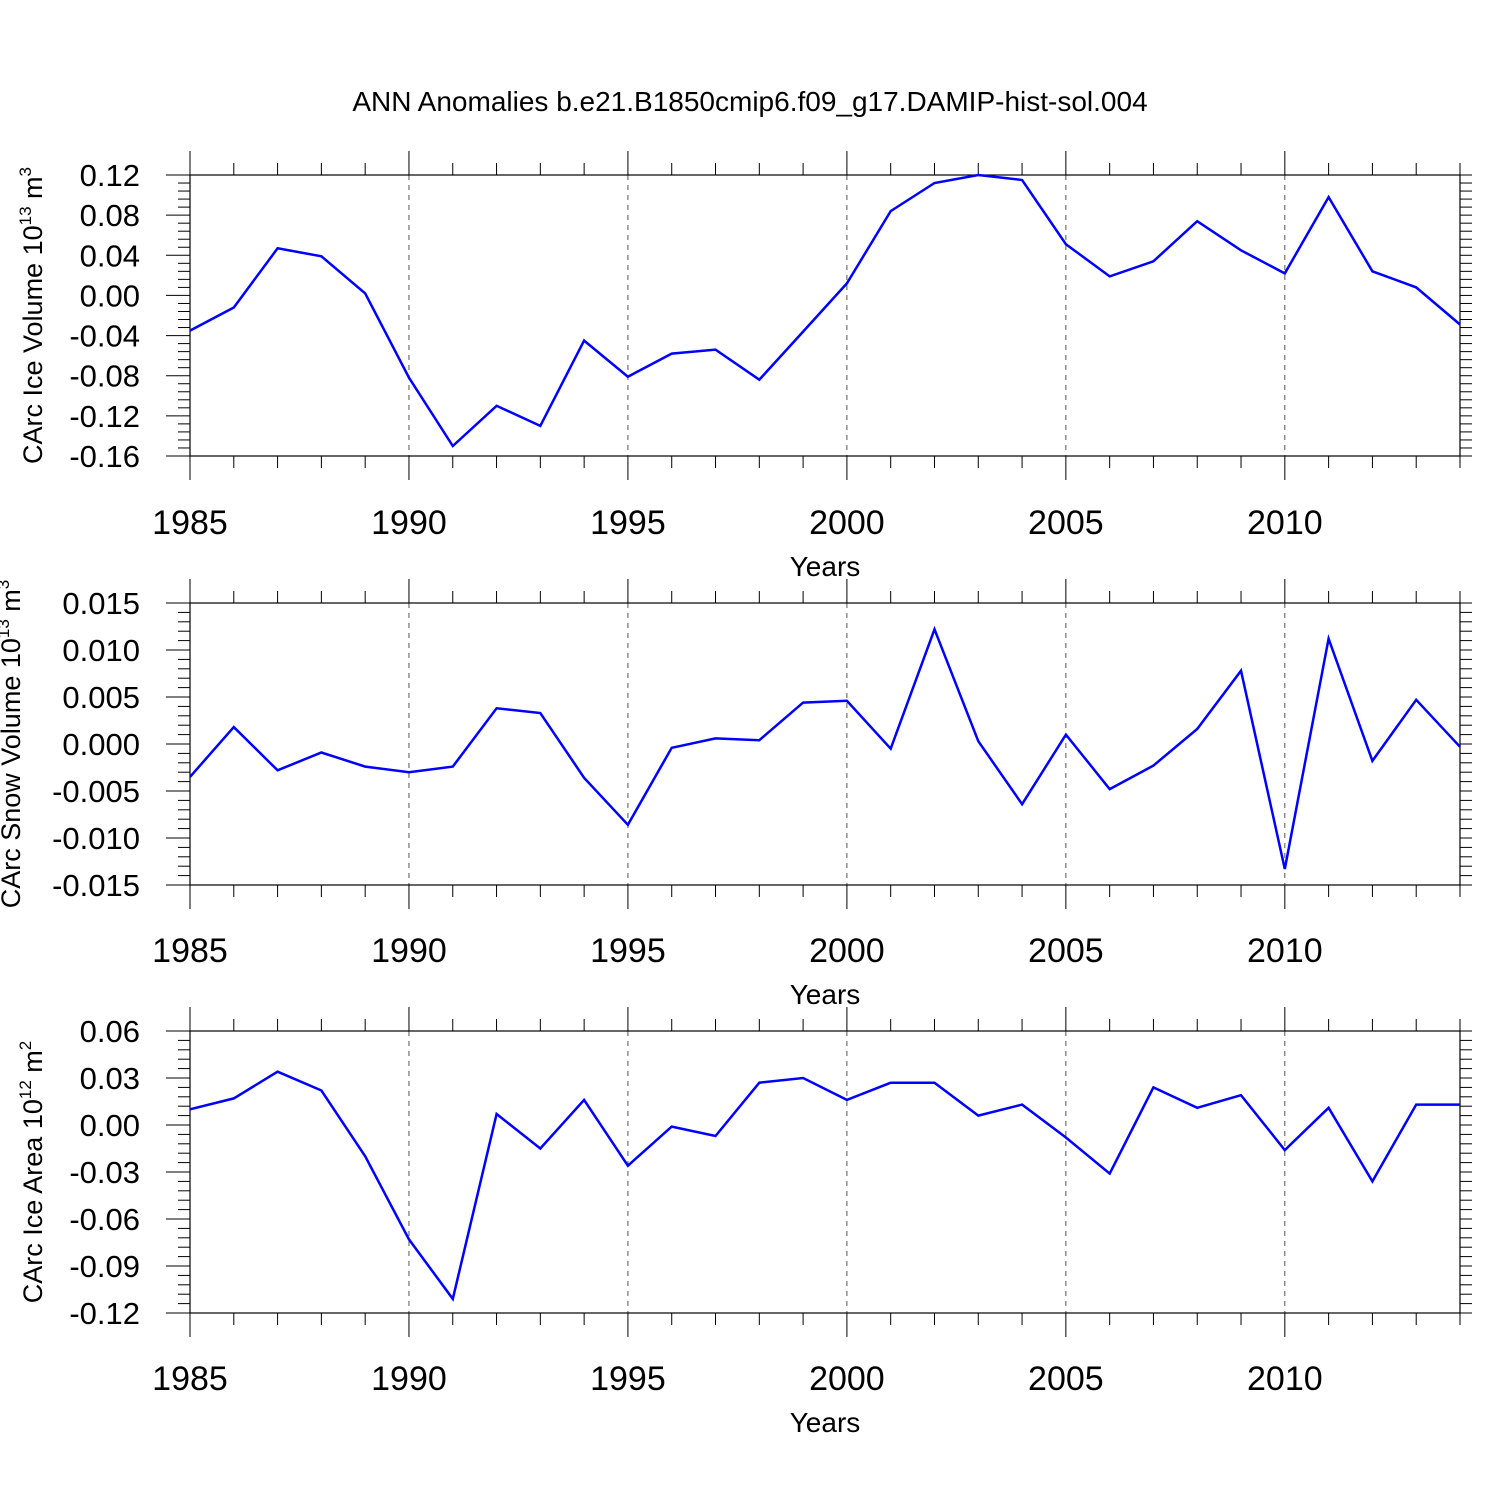 This screenshot has width=1500, height=1500. Describe the element at coordinates (101, 650) in the screenshot. I see `y-tick-label: 0.010` at that location.